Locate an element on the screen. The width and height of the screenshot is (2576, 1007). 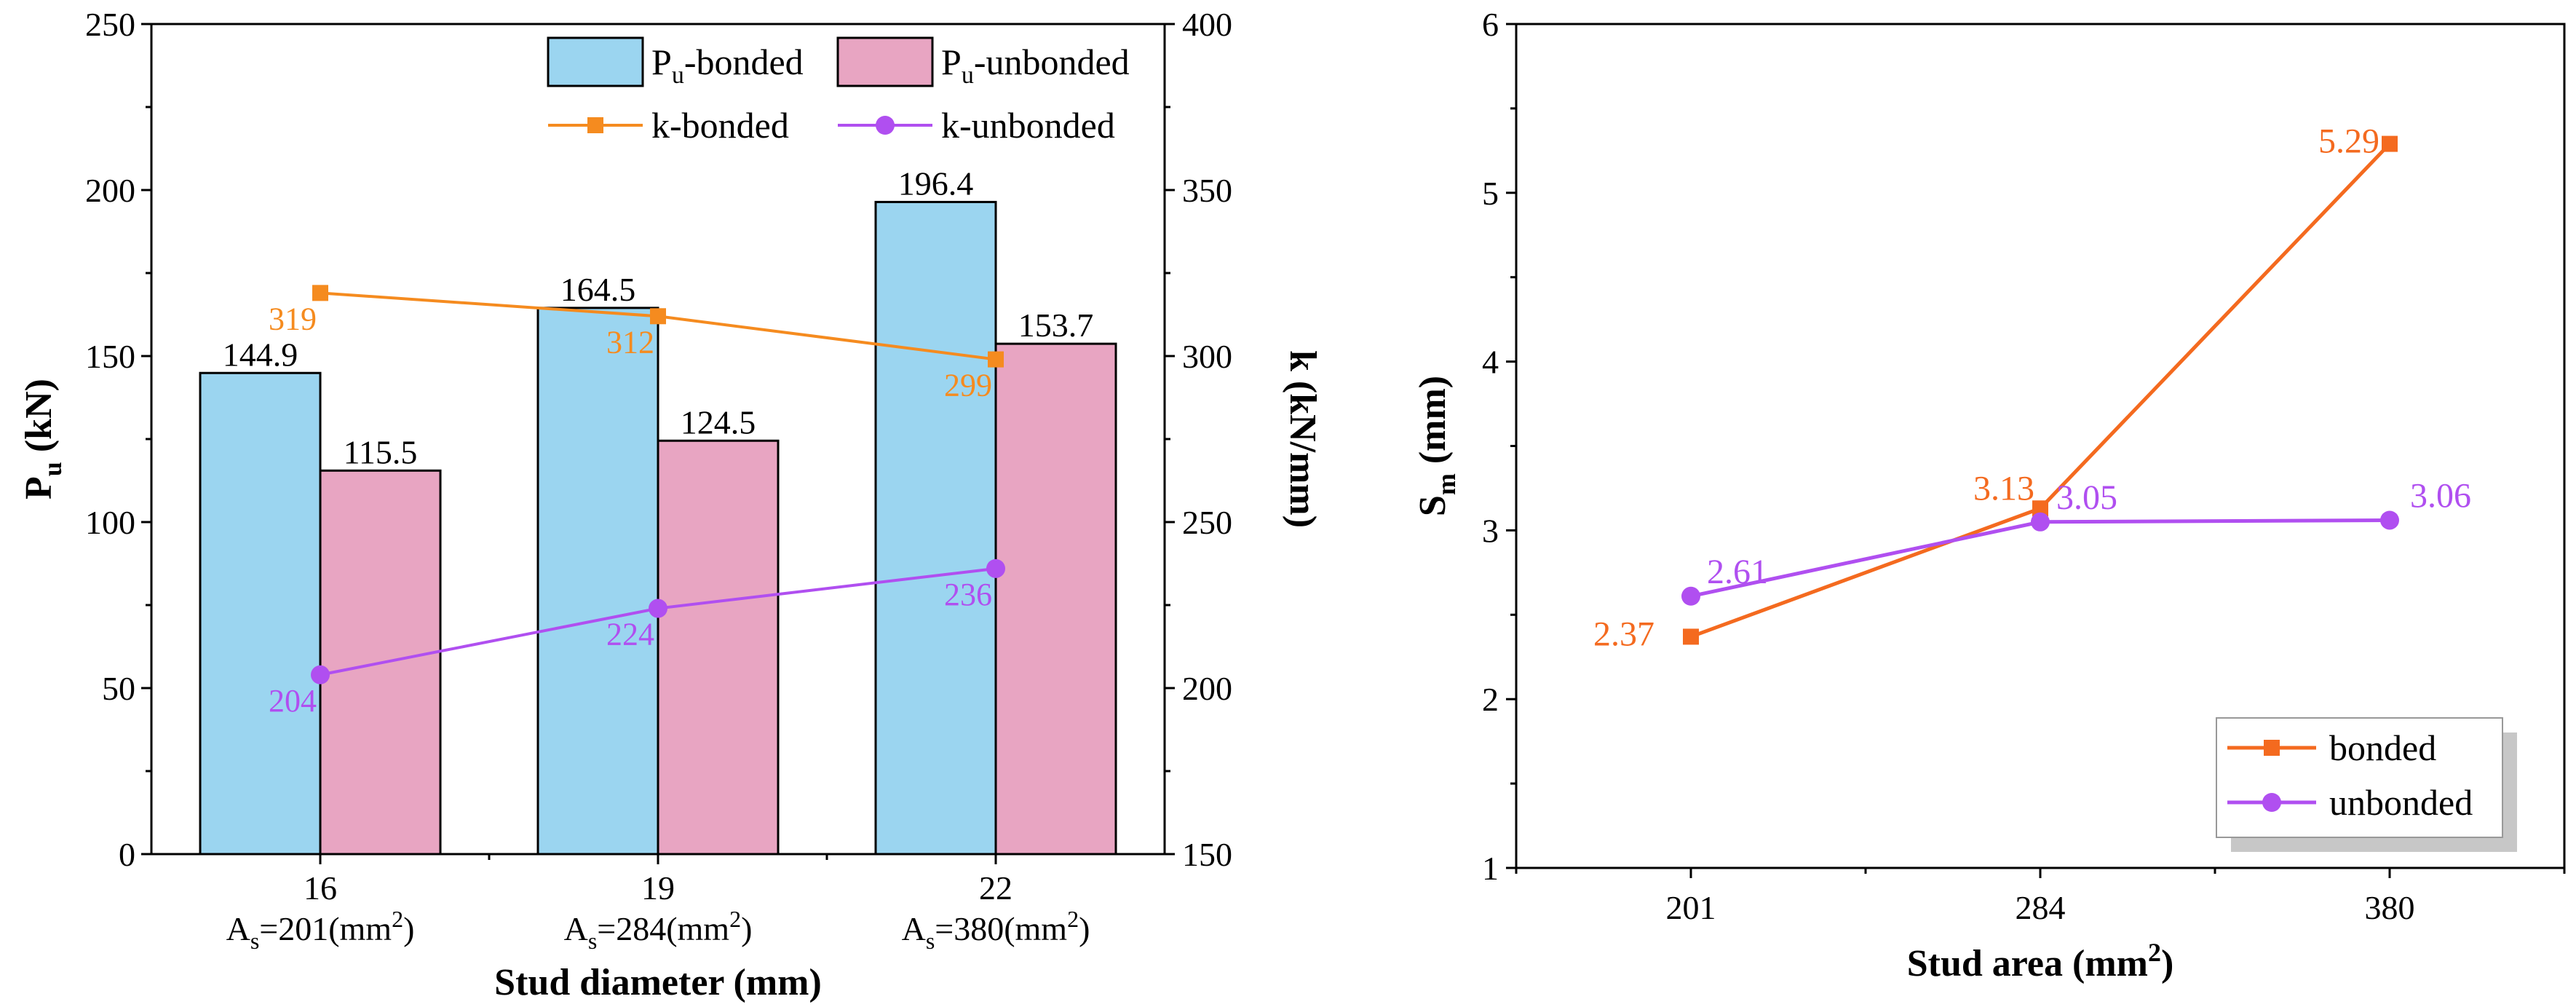
bar-value-label: 124.5 is located at coordinates (718, 422).